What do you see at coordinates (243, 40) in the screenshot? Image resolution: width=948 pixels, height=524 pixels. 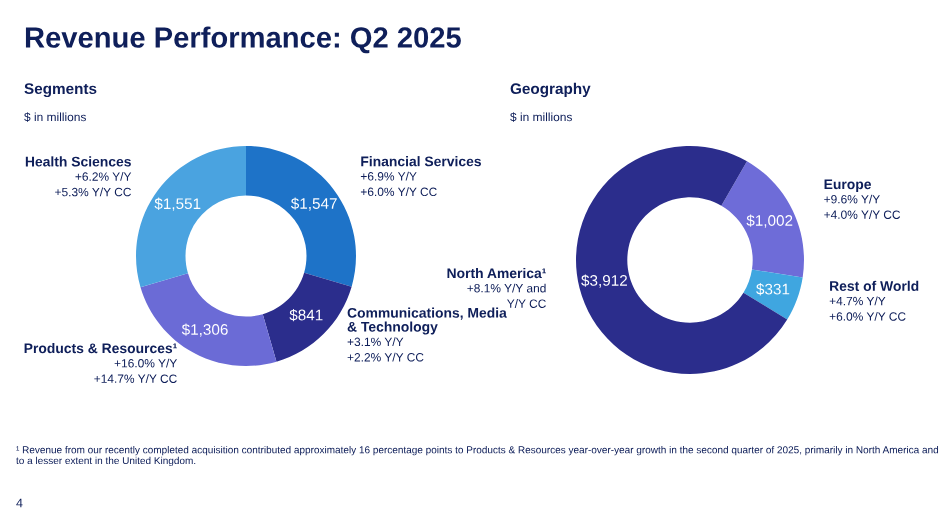 I see `chart-title: Revenue Performance: Q2 2025` at bounding box center [243, 40].